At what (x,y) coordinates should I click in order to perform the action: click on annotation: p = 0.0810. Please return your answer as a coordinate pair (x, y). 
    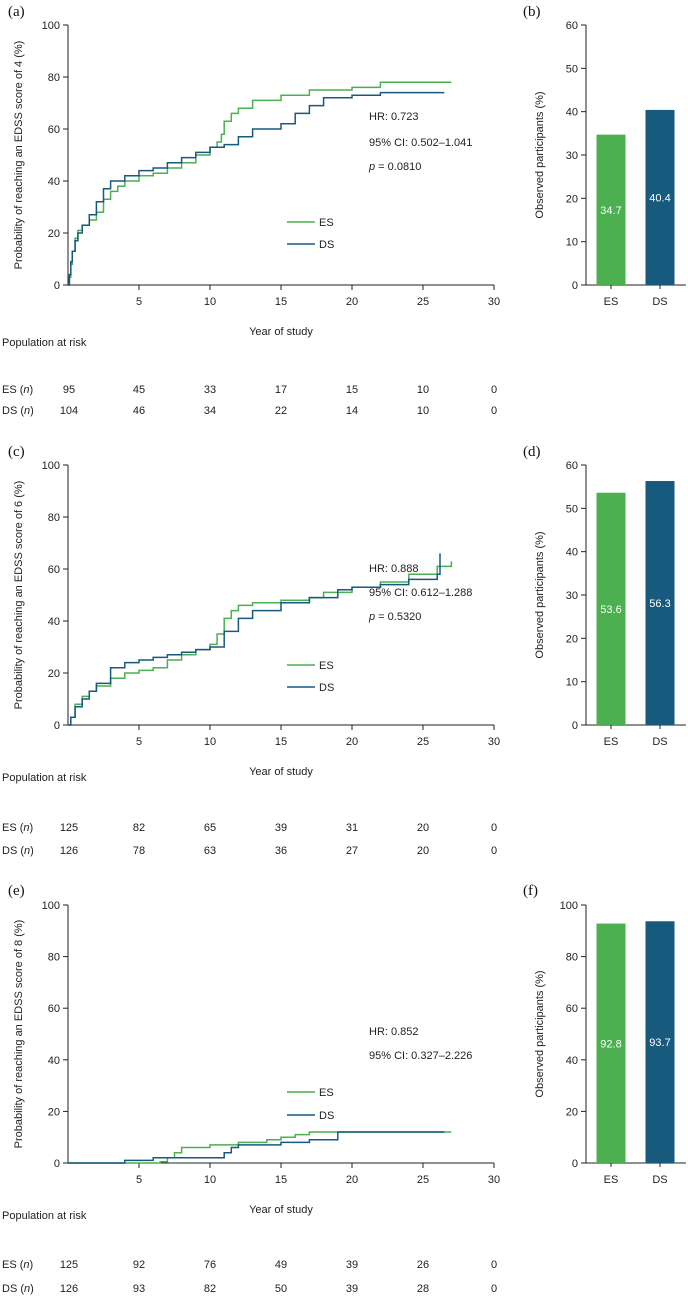
    Looking at the image, I should click on (394, 167).